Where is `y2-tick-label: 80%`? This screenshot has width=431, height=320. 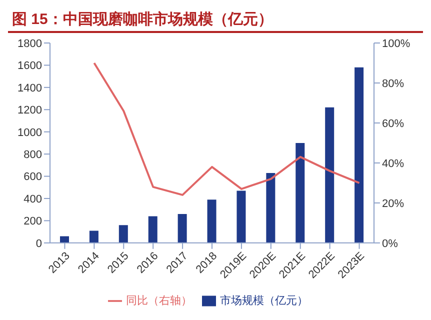
y2-tick-label: 80% is located at coordinates (393, 84).